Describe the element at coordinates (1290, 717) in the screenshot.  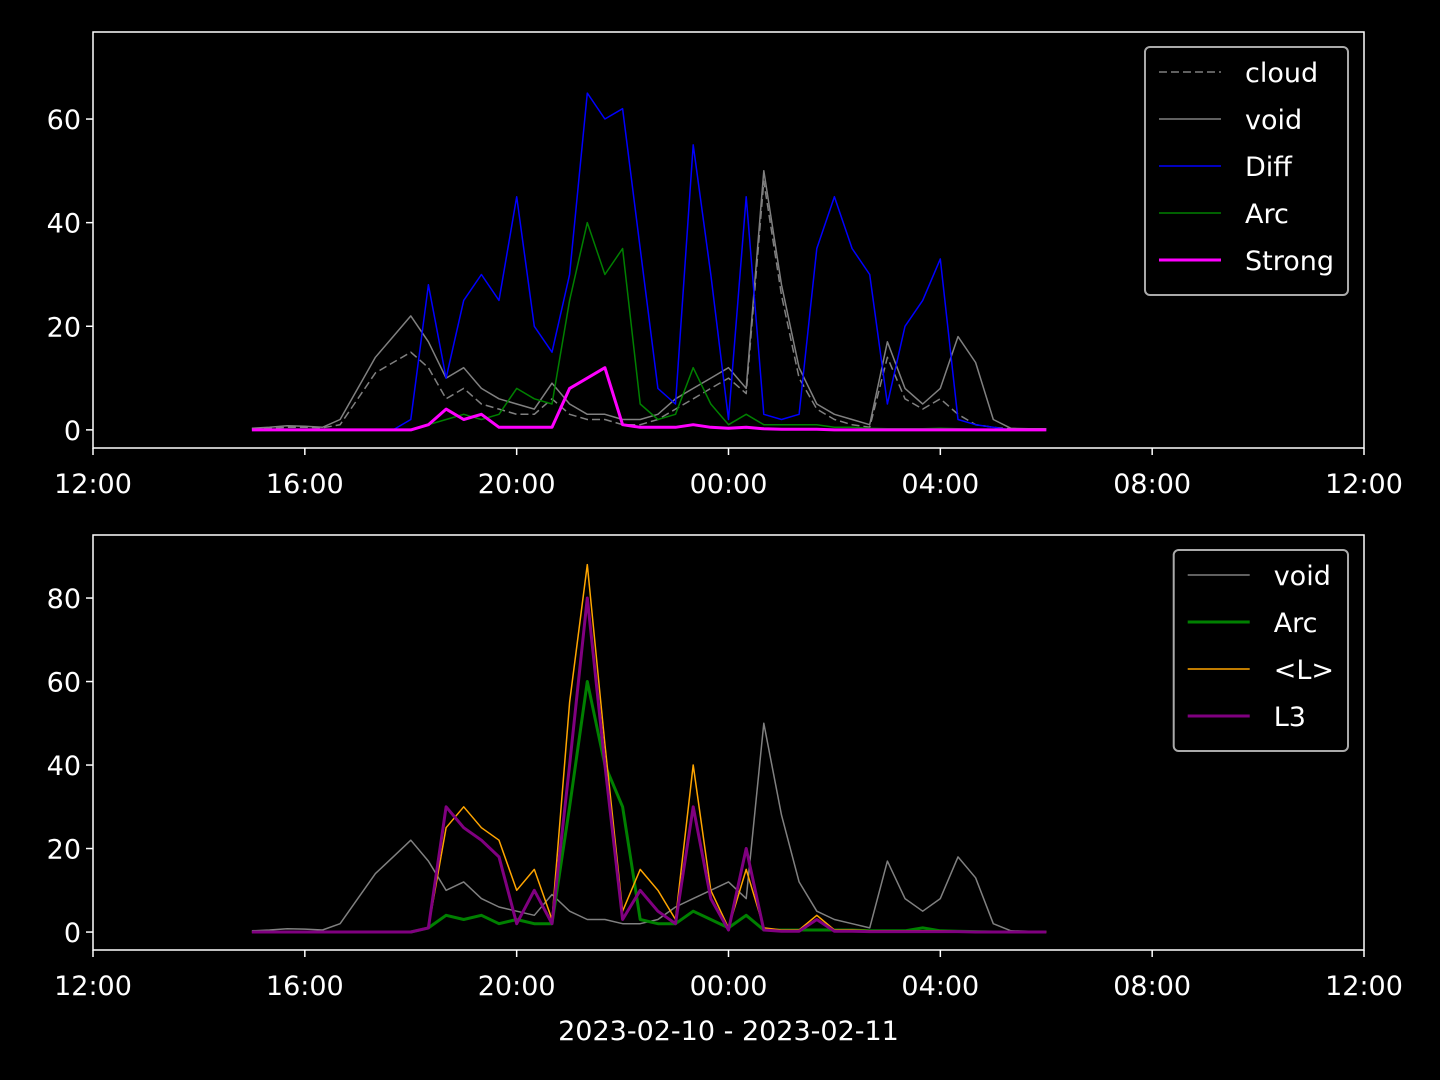
I see `legend-label: L3` at that location.